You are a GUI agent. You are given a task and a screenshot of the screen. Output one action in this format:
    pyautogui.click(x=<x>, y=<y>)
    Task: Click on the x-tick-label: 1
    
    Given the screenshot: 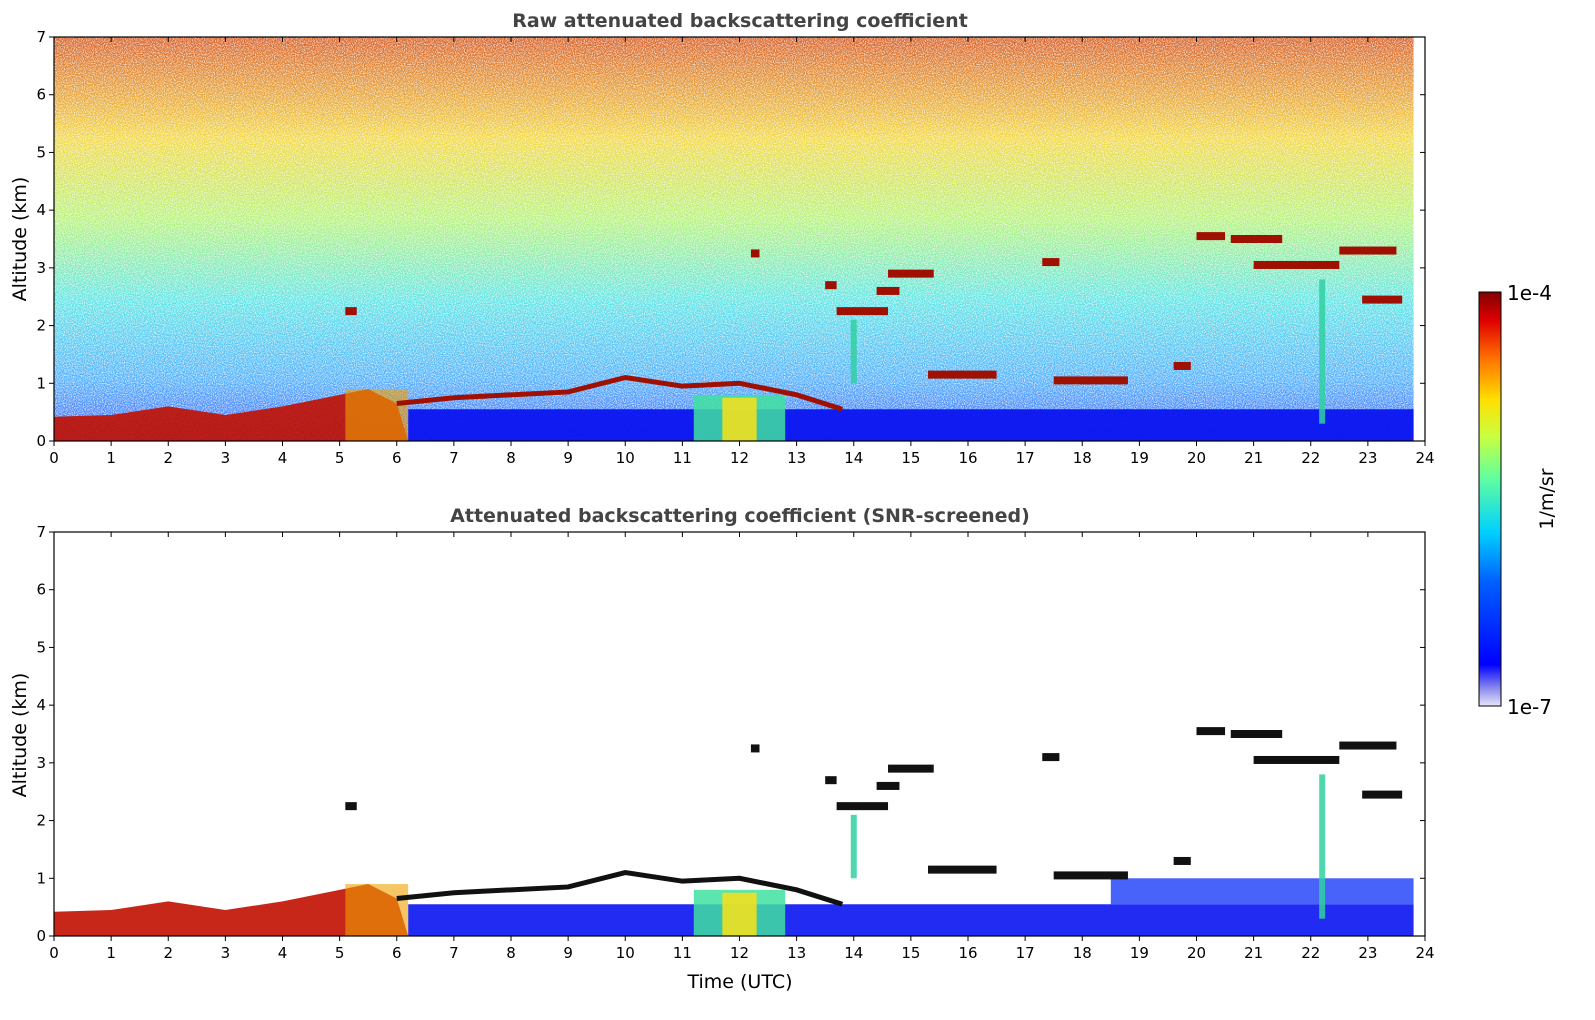 What is the action you would take?
    pyautogui.click(x=111, y=953)
    